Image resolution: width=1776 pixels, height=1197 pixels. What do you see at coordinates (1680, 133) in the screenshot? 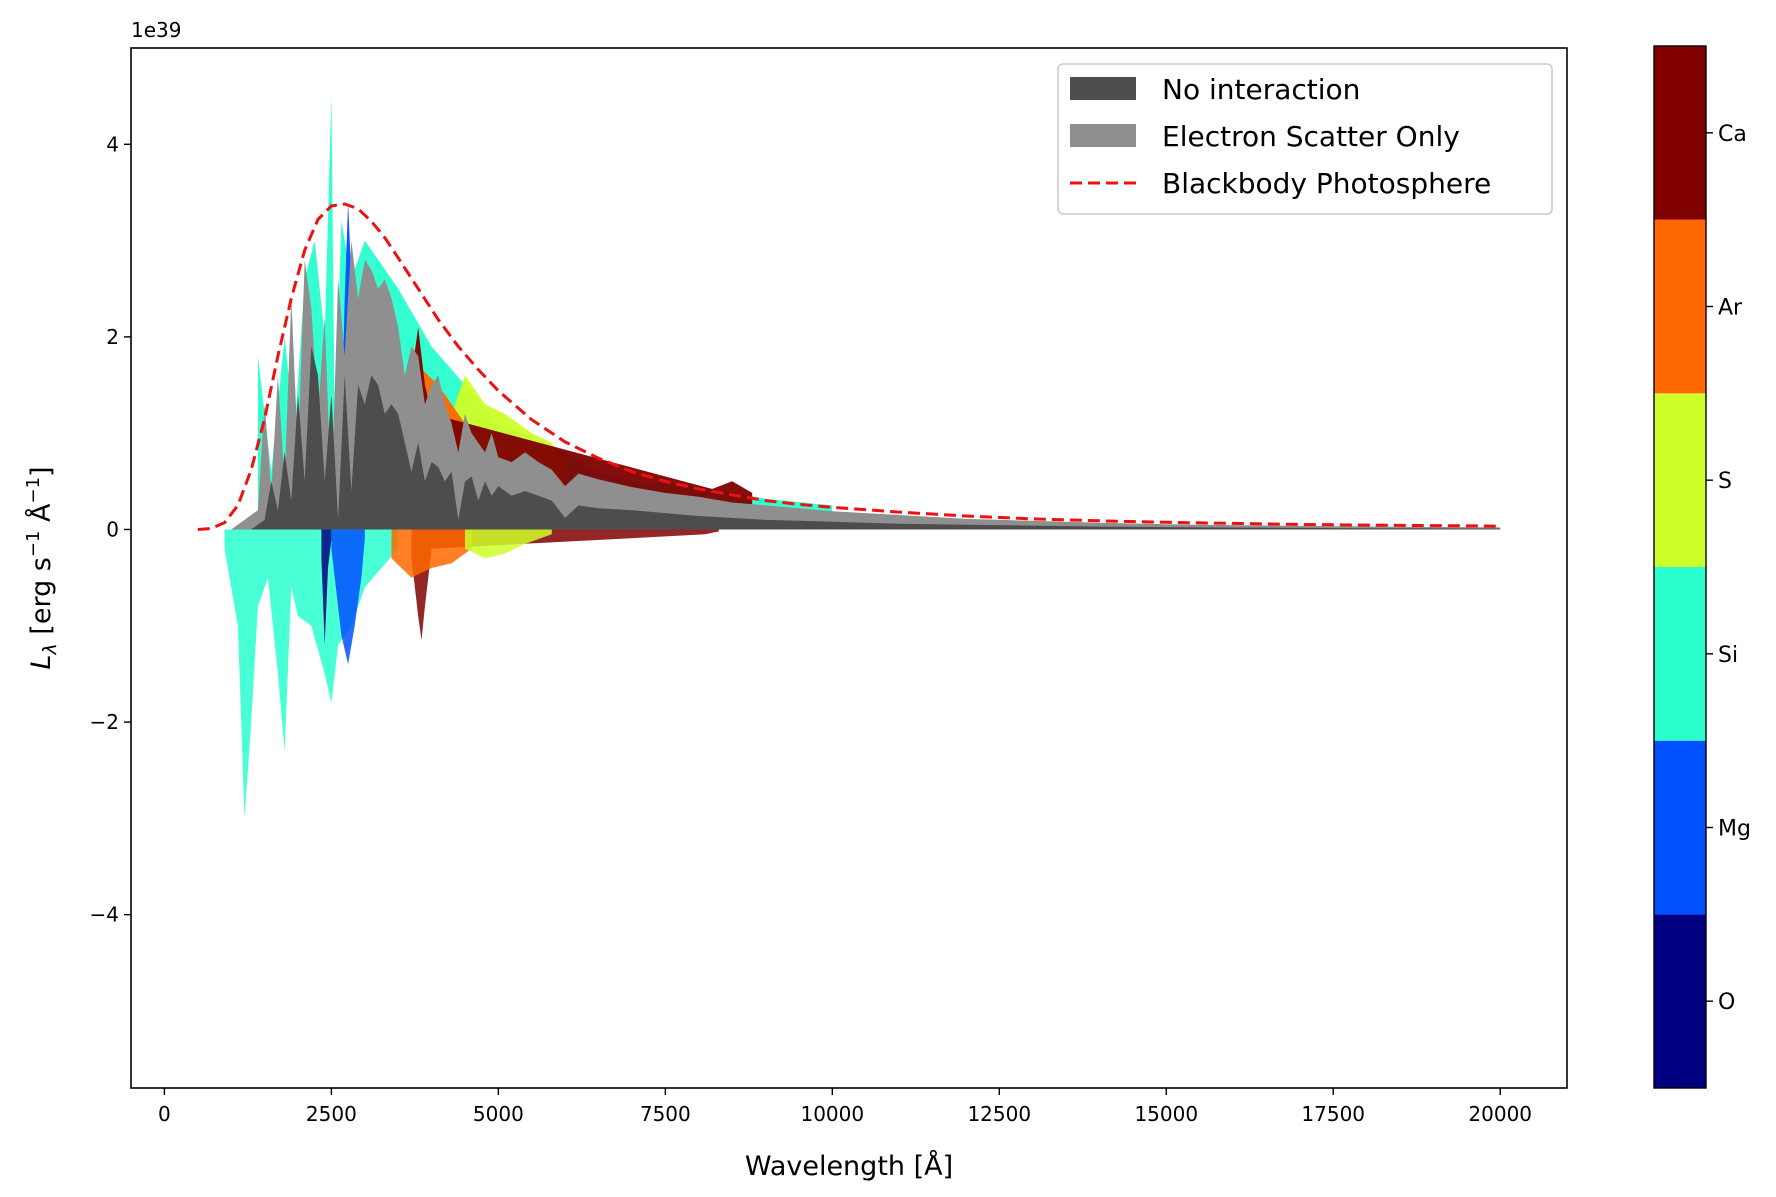
I see `colorbar-segment-ca` at bounding box center [1680, 133].